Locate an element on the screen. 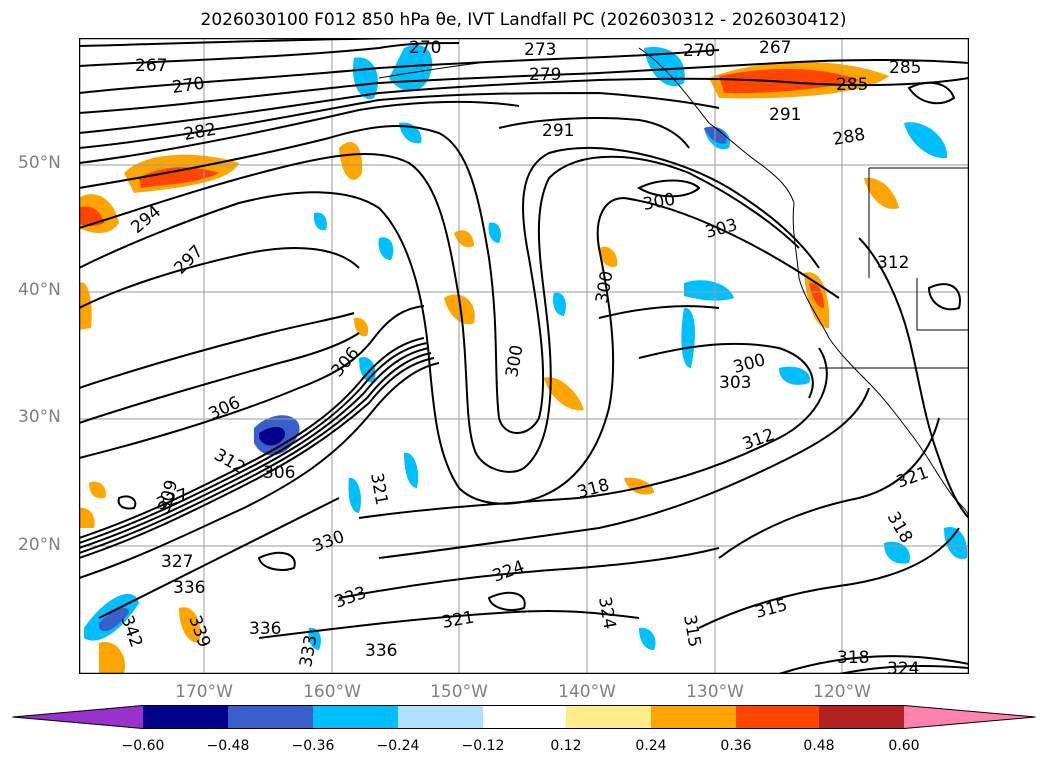 The width and height of the screenshot is (1047, 767). contour-label: 303 is located at coordinates (735, 383).